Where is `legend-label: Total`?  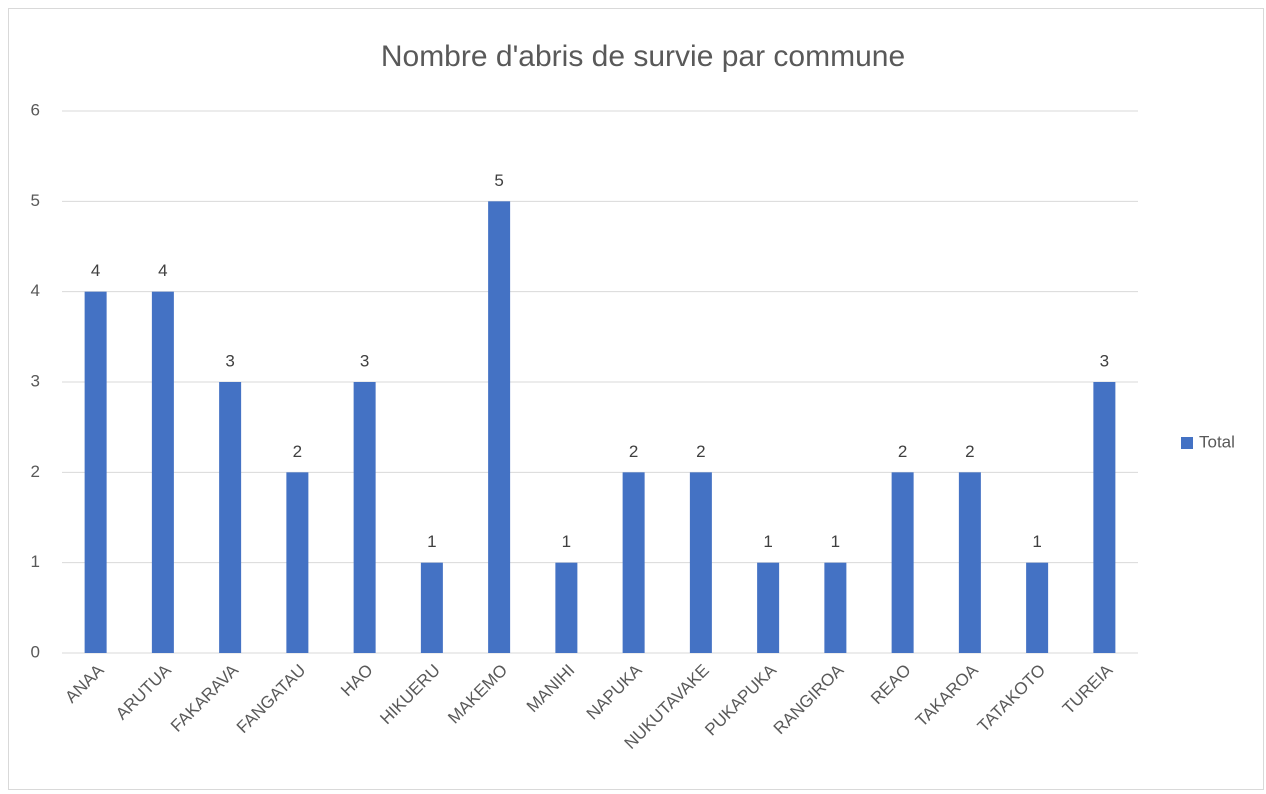
legend-label: Total is located at coordinates (1217, 441).